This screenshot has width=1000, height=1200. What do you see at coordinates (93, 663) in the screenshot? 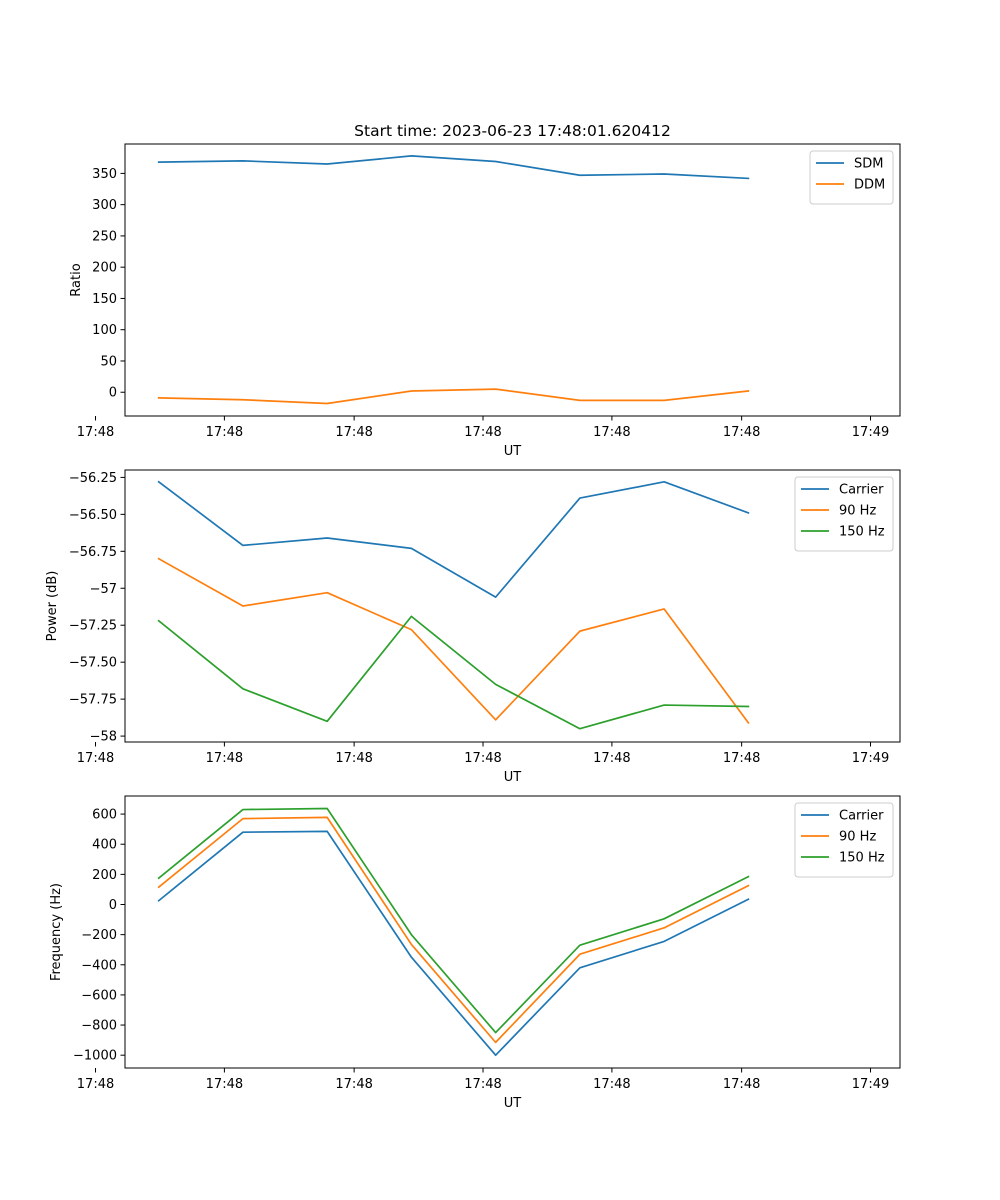
I see `y-tick-label: −57.50` at bounding box center [93, 663].